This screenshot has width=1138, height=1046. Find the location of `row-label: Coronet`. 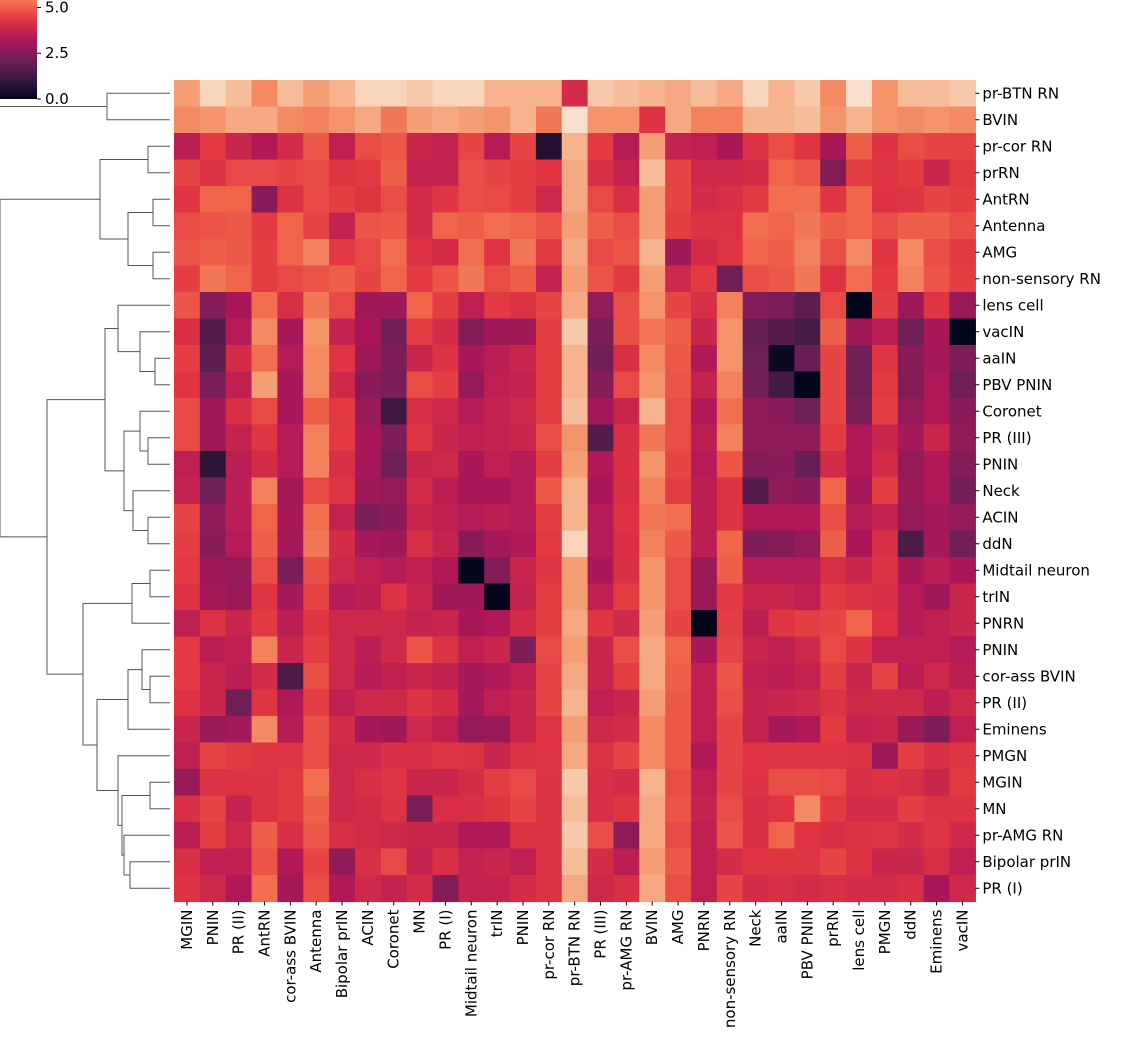

row-label: Coronet is located at coordinates (1011, 411).